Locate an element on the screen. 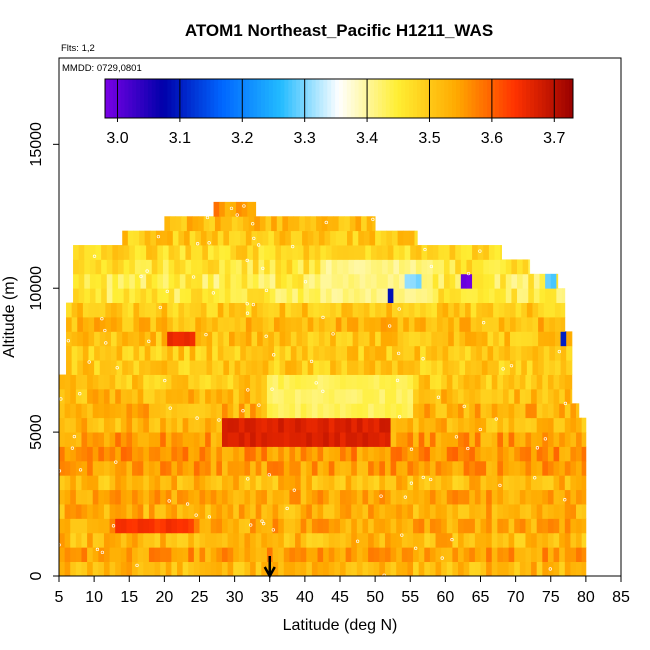 The width and height of the screenshot is (650, 650). x-tick-label: 20 is located at coordinates (164, 597).